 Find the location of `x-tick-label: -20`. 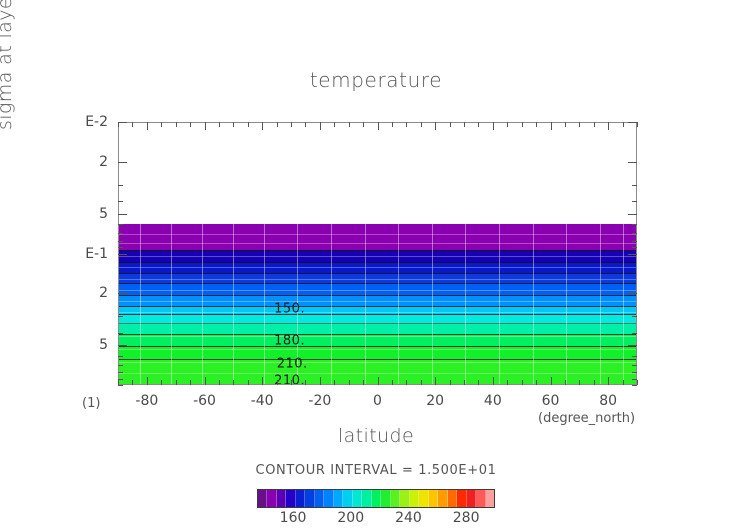

x-tick-label: -20 is located at coordinates (320, 401).